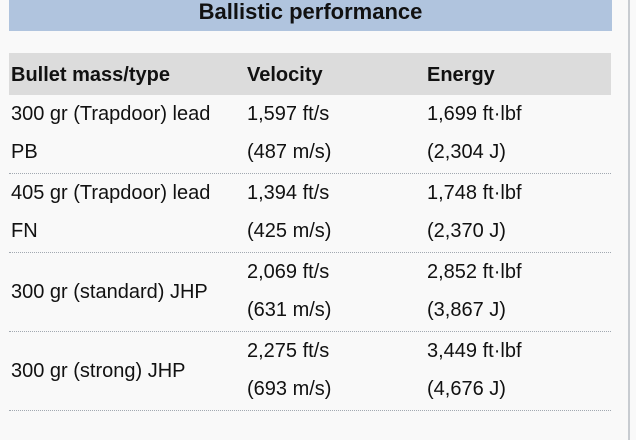  I want to click on velocity-cell: 2,069 ft/s (631 m/s), so click(289, 291).